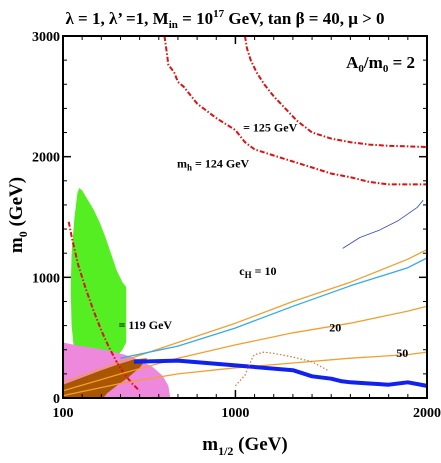 Image resolution: width=441 pixels, height=463 pixels. Describe the element at coordinates (63, 413) in the screenshot. I see `x-tick-label-0: 100` at that location.